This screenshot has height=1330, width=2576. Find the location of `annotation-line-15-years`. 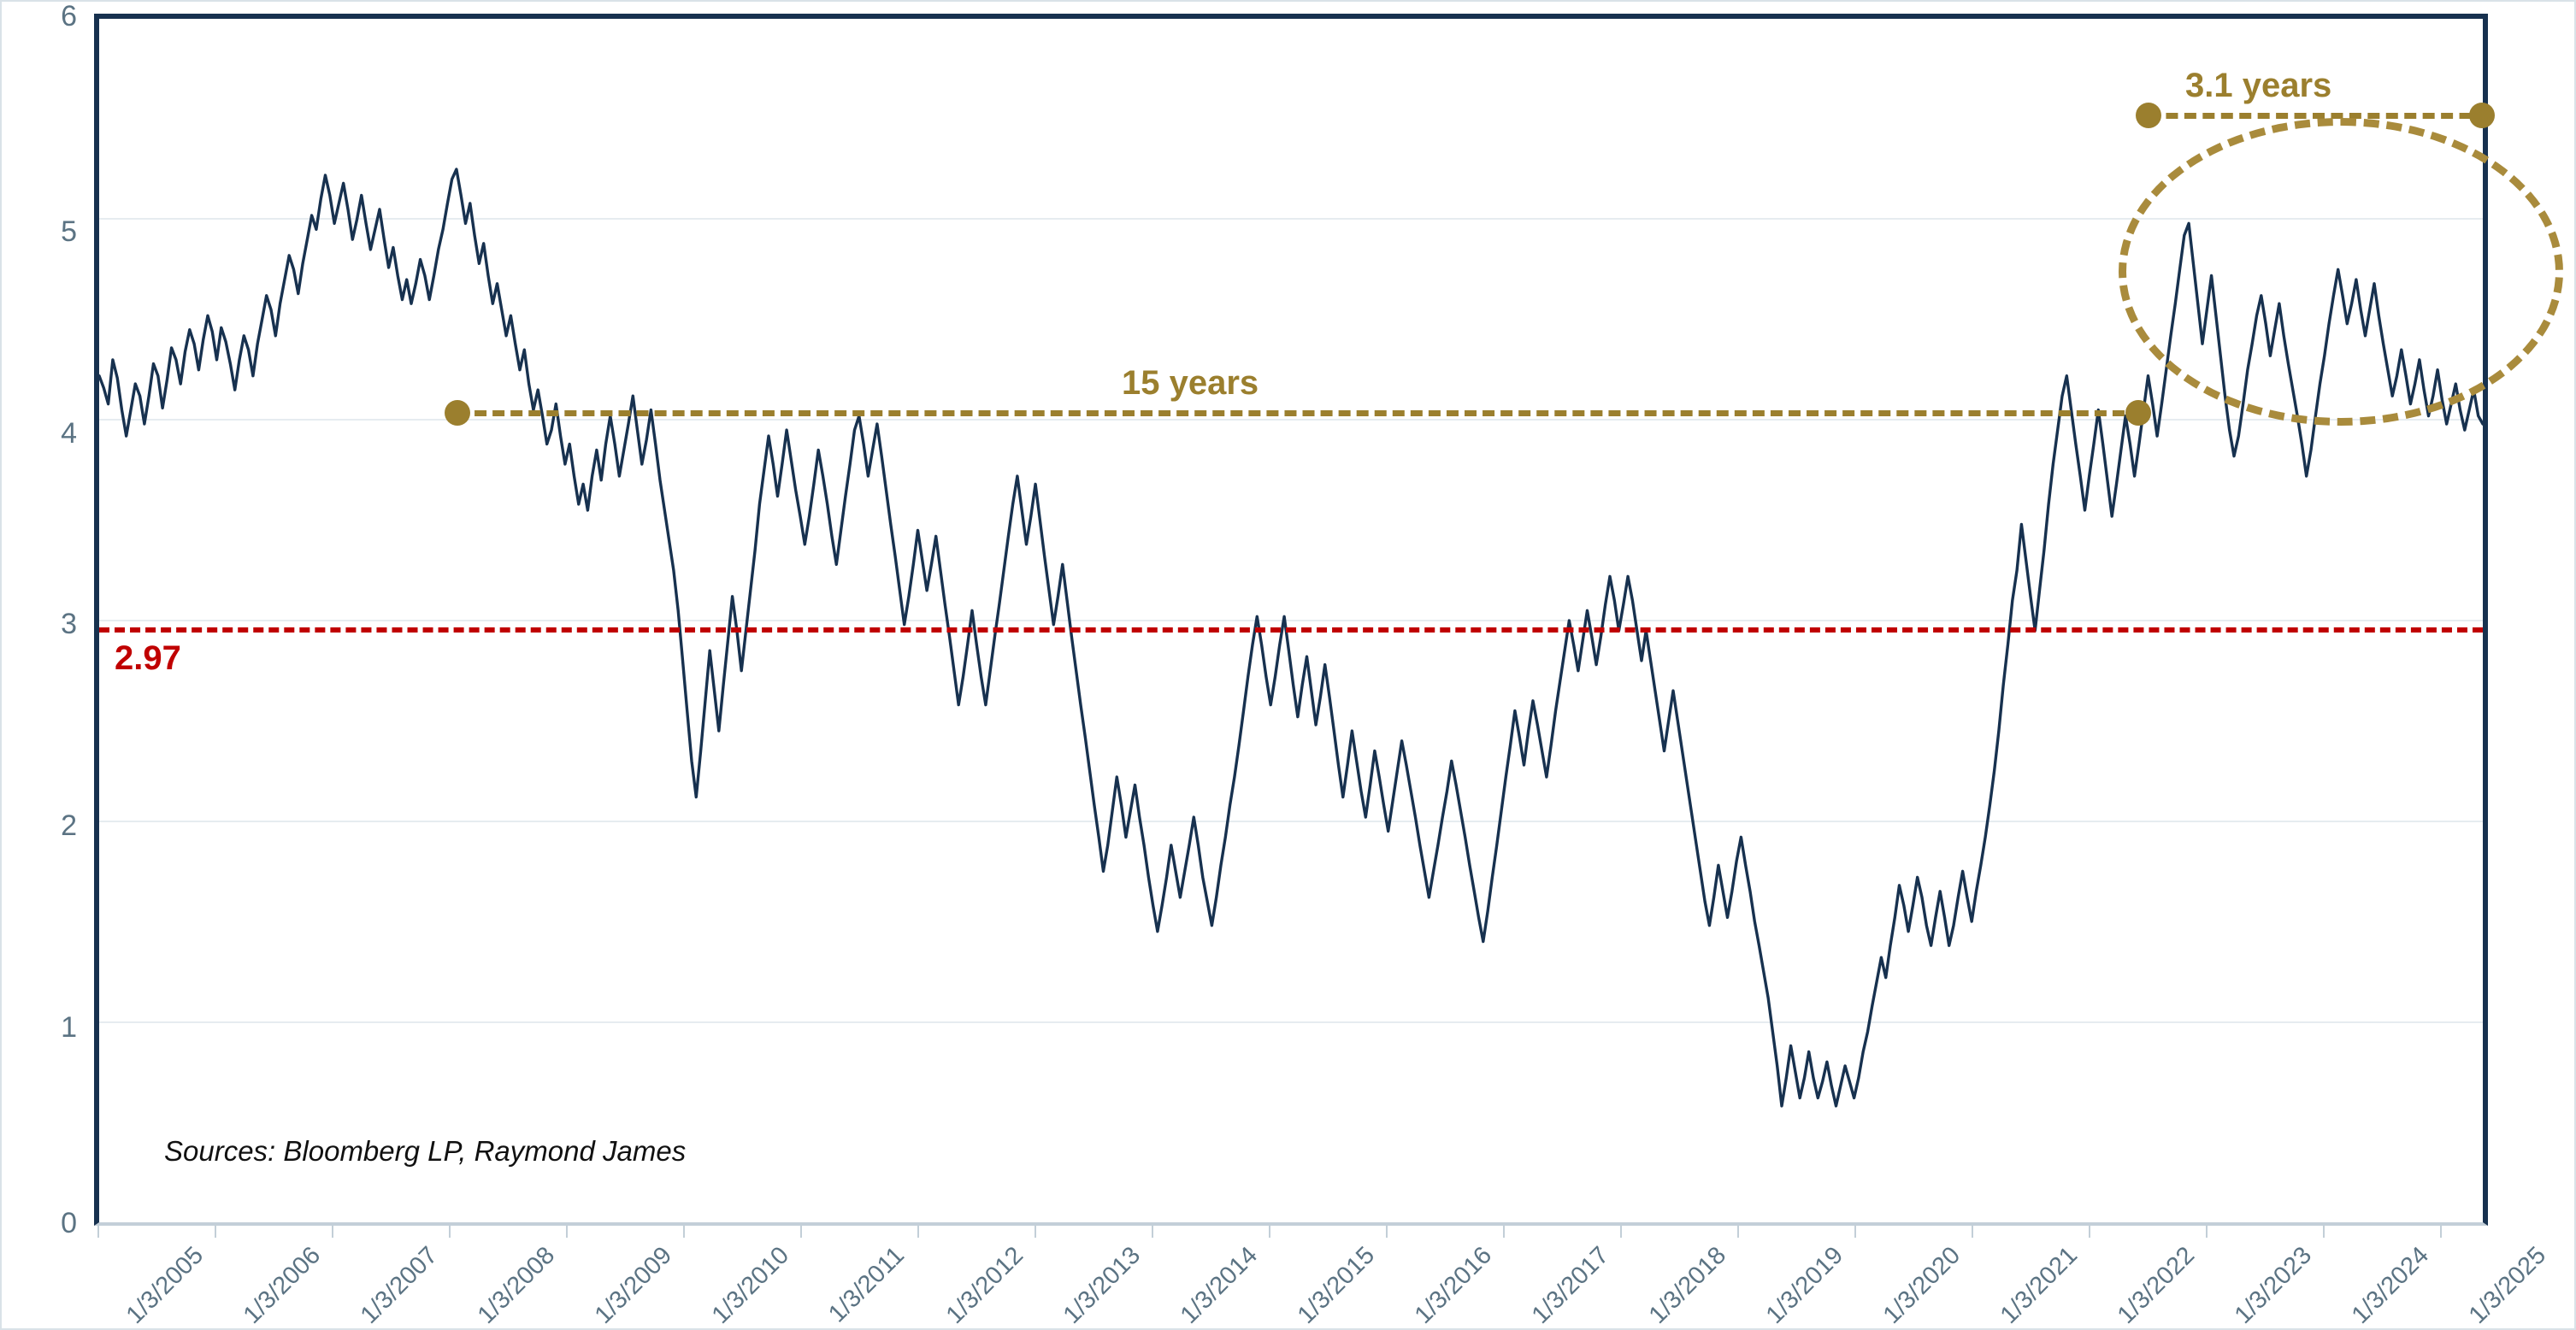

annotation-line-15-years is located at coordinates (1300, 413).